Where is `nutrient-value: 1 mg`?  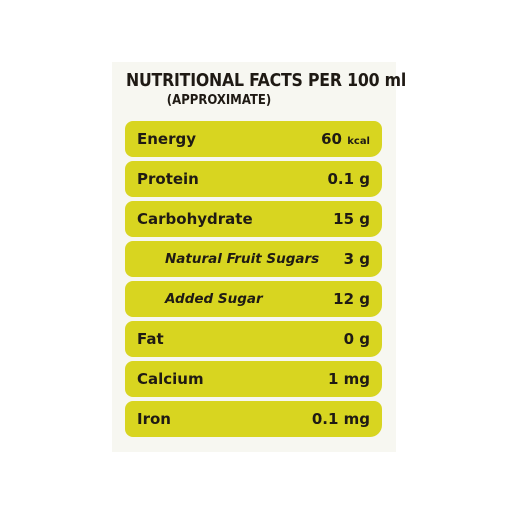 nutrient-value: 1 mg is located at coordinates (348, 379).